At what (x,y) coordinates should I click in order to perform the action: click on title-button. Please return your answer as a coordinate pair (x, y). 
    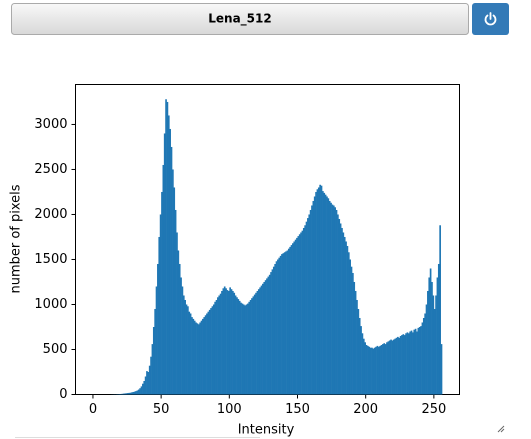
    Looking at the image, I should click on (240, 19).